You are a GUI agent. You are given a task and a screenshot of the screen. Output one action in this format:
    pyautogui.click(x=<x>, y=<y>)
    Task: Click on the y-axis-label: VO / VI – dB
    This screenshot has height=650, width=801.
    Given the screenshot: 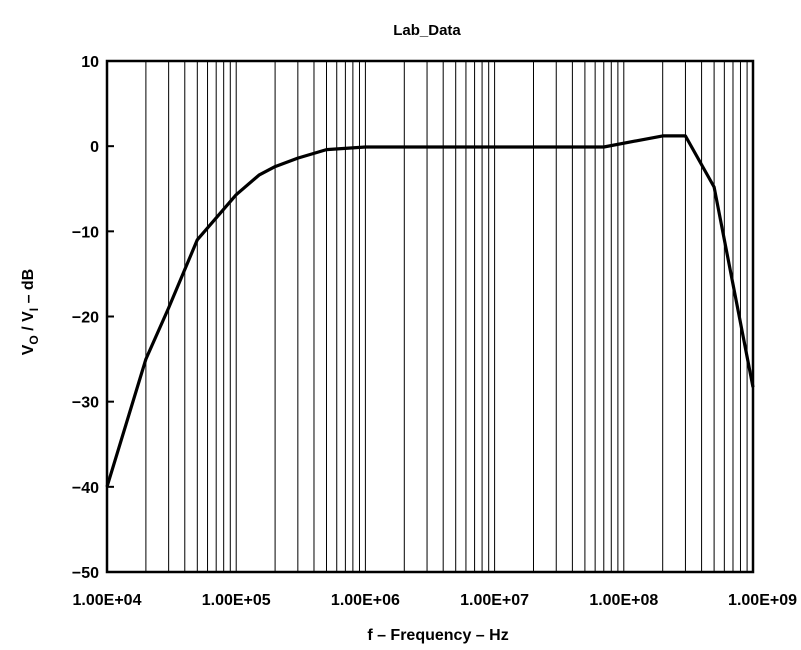 What is the action you would take?
    pyautogui.click(x=30, y=312)
    